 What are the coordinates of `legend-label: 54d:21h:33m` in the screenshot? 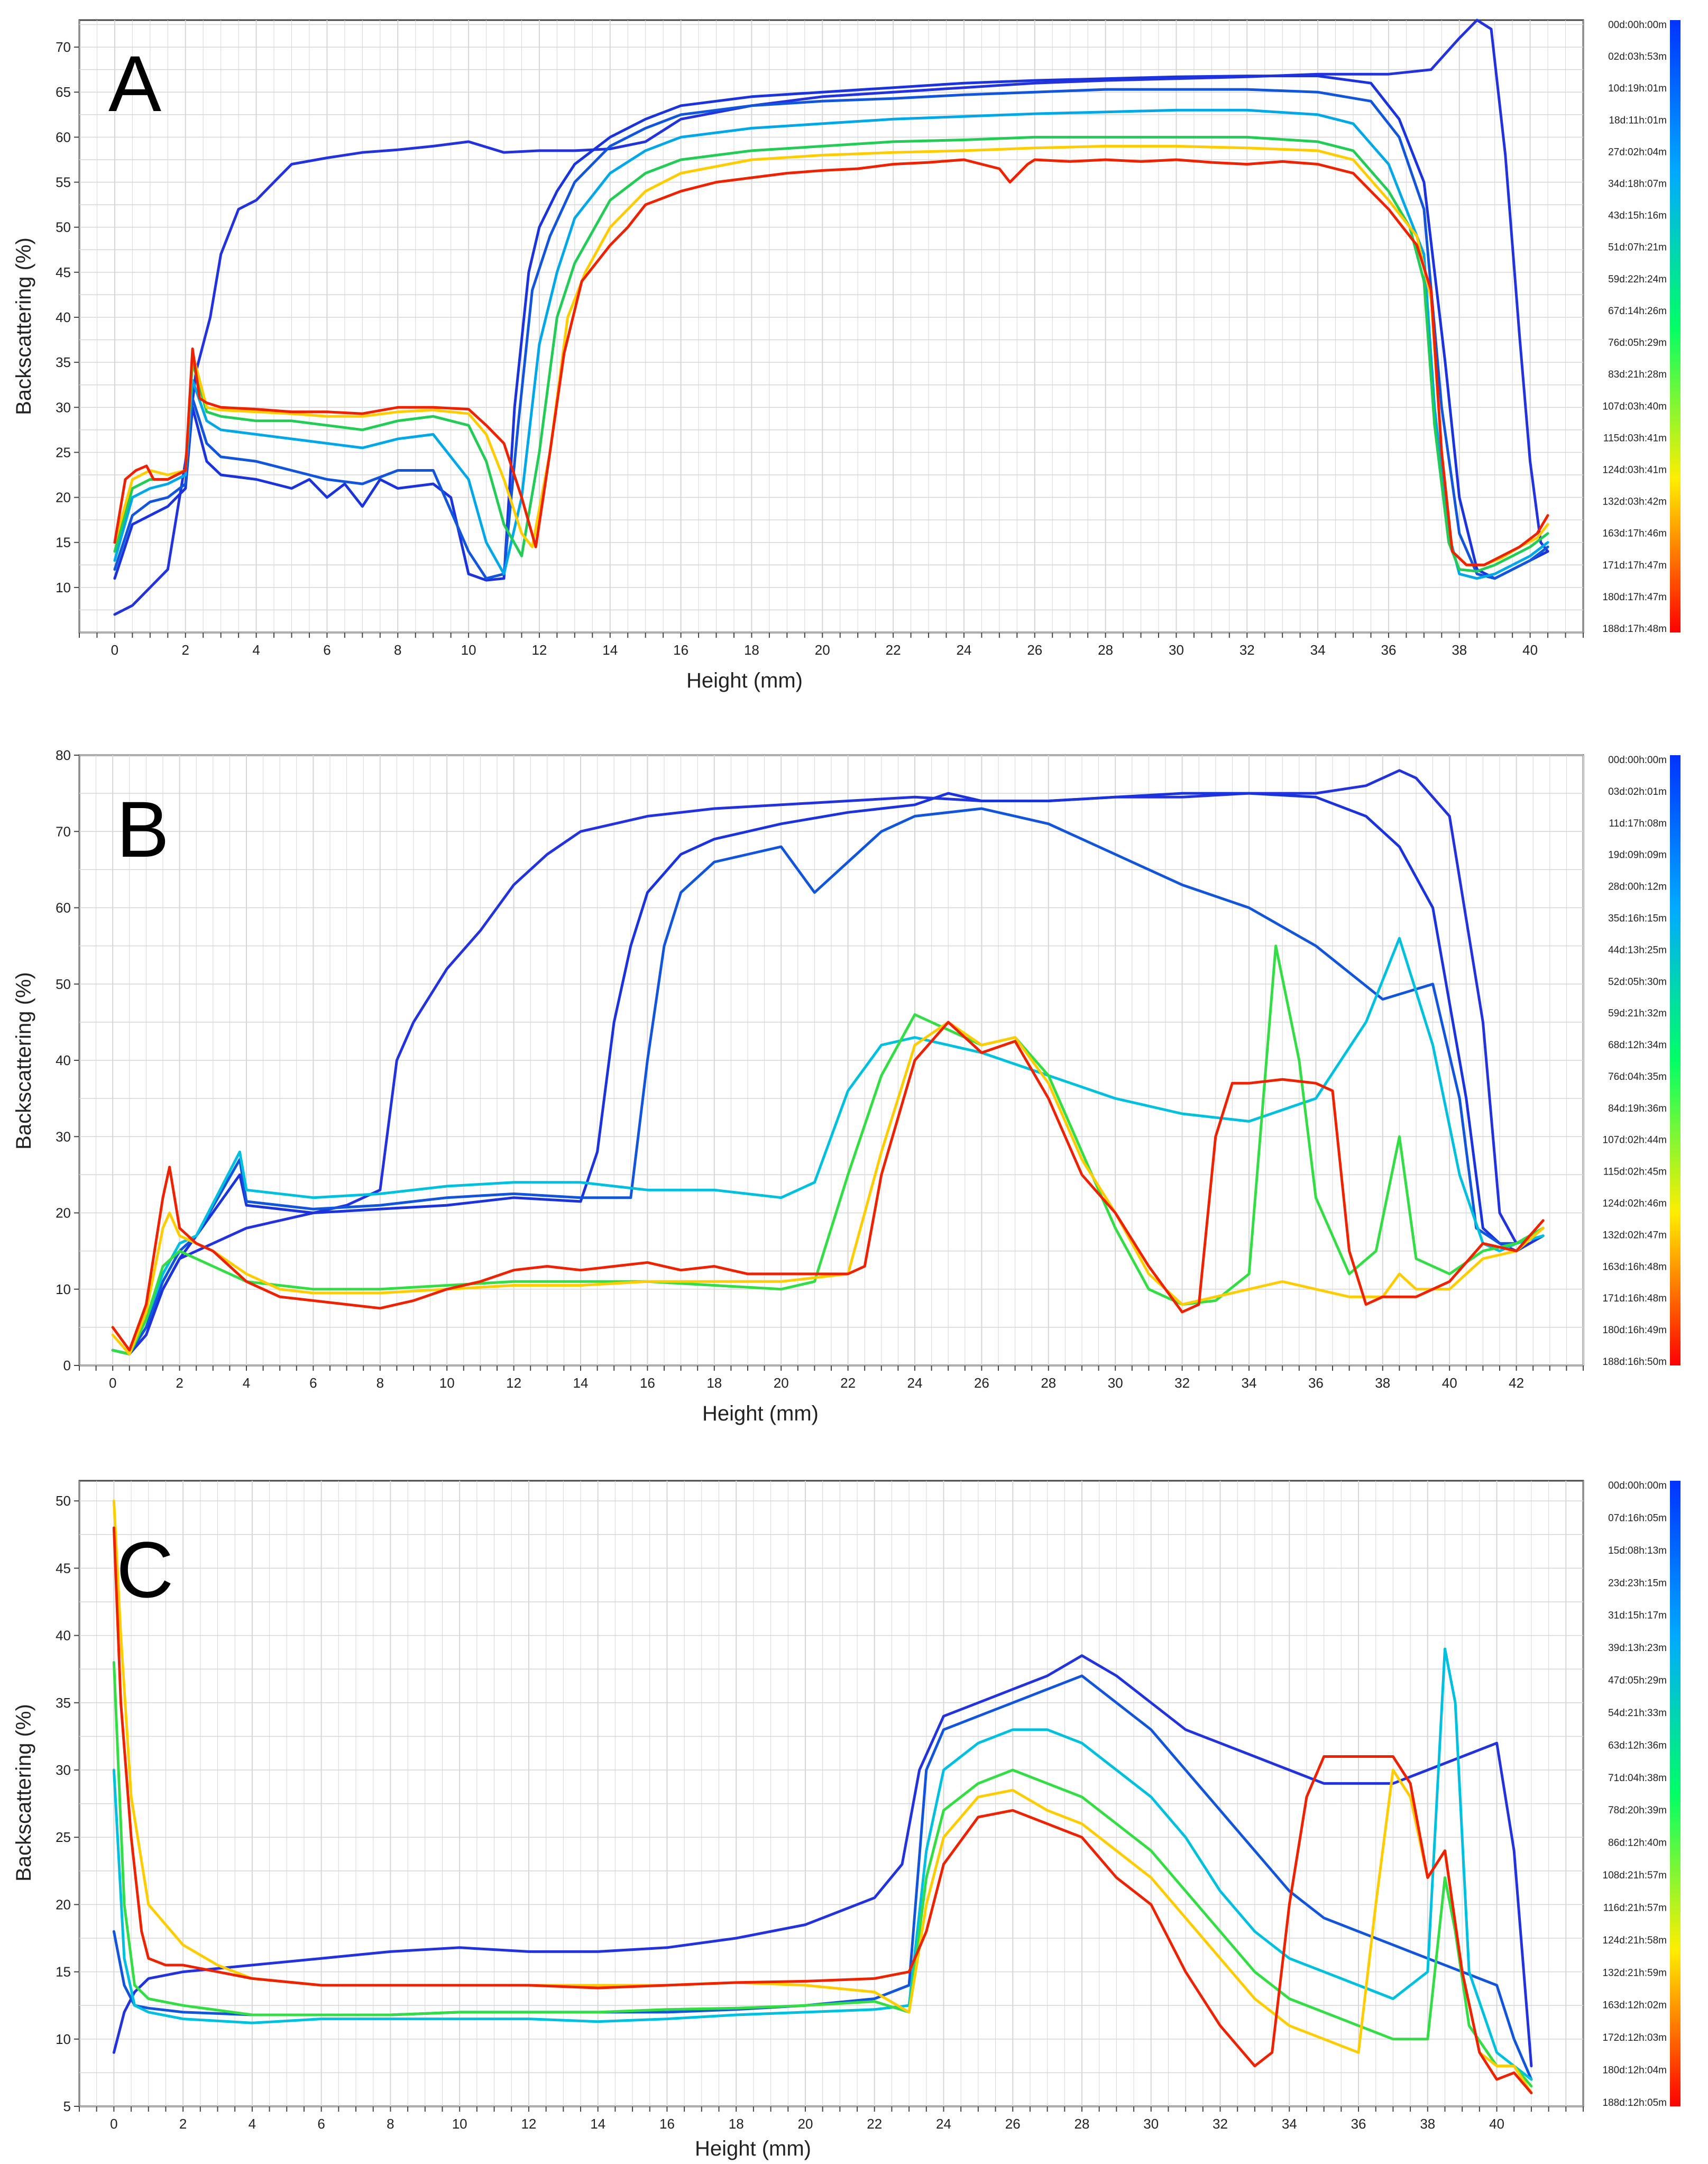 It's located at (1637, 1713).